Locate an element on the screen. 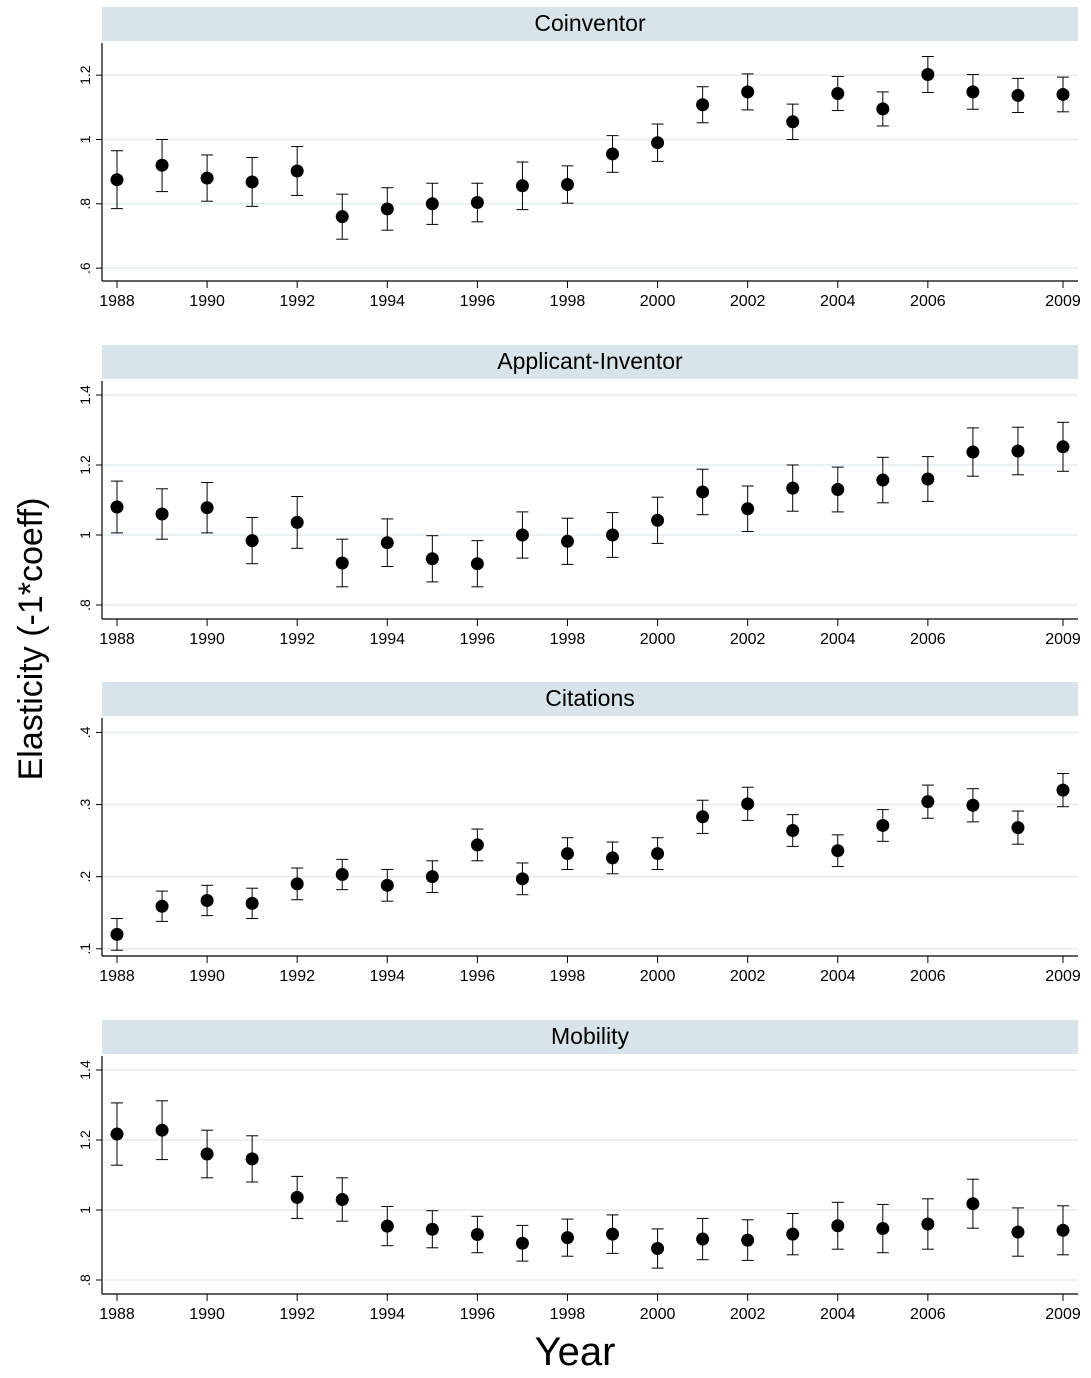 This screenshot has width=1091, height=1378. y-tick-label: .6 is located at coordinates (85, 268).